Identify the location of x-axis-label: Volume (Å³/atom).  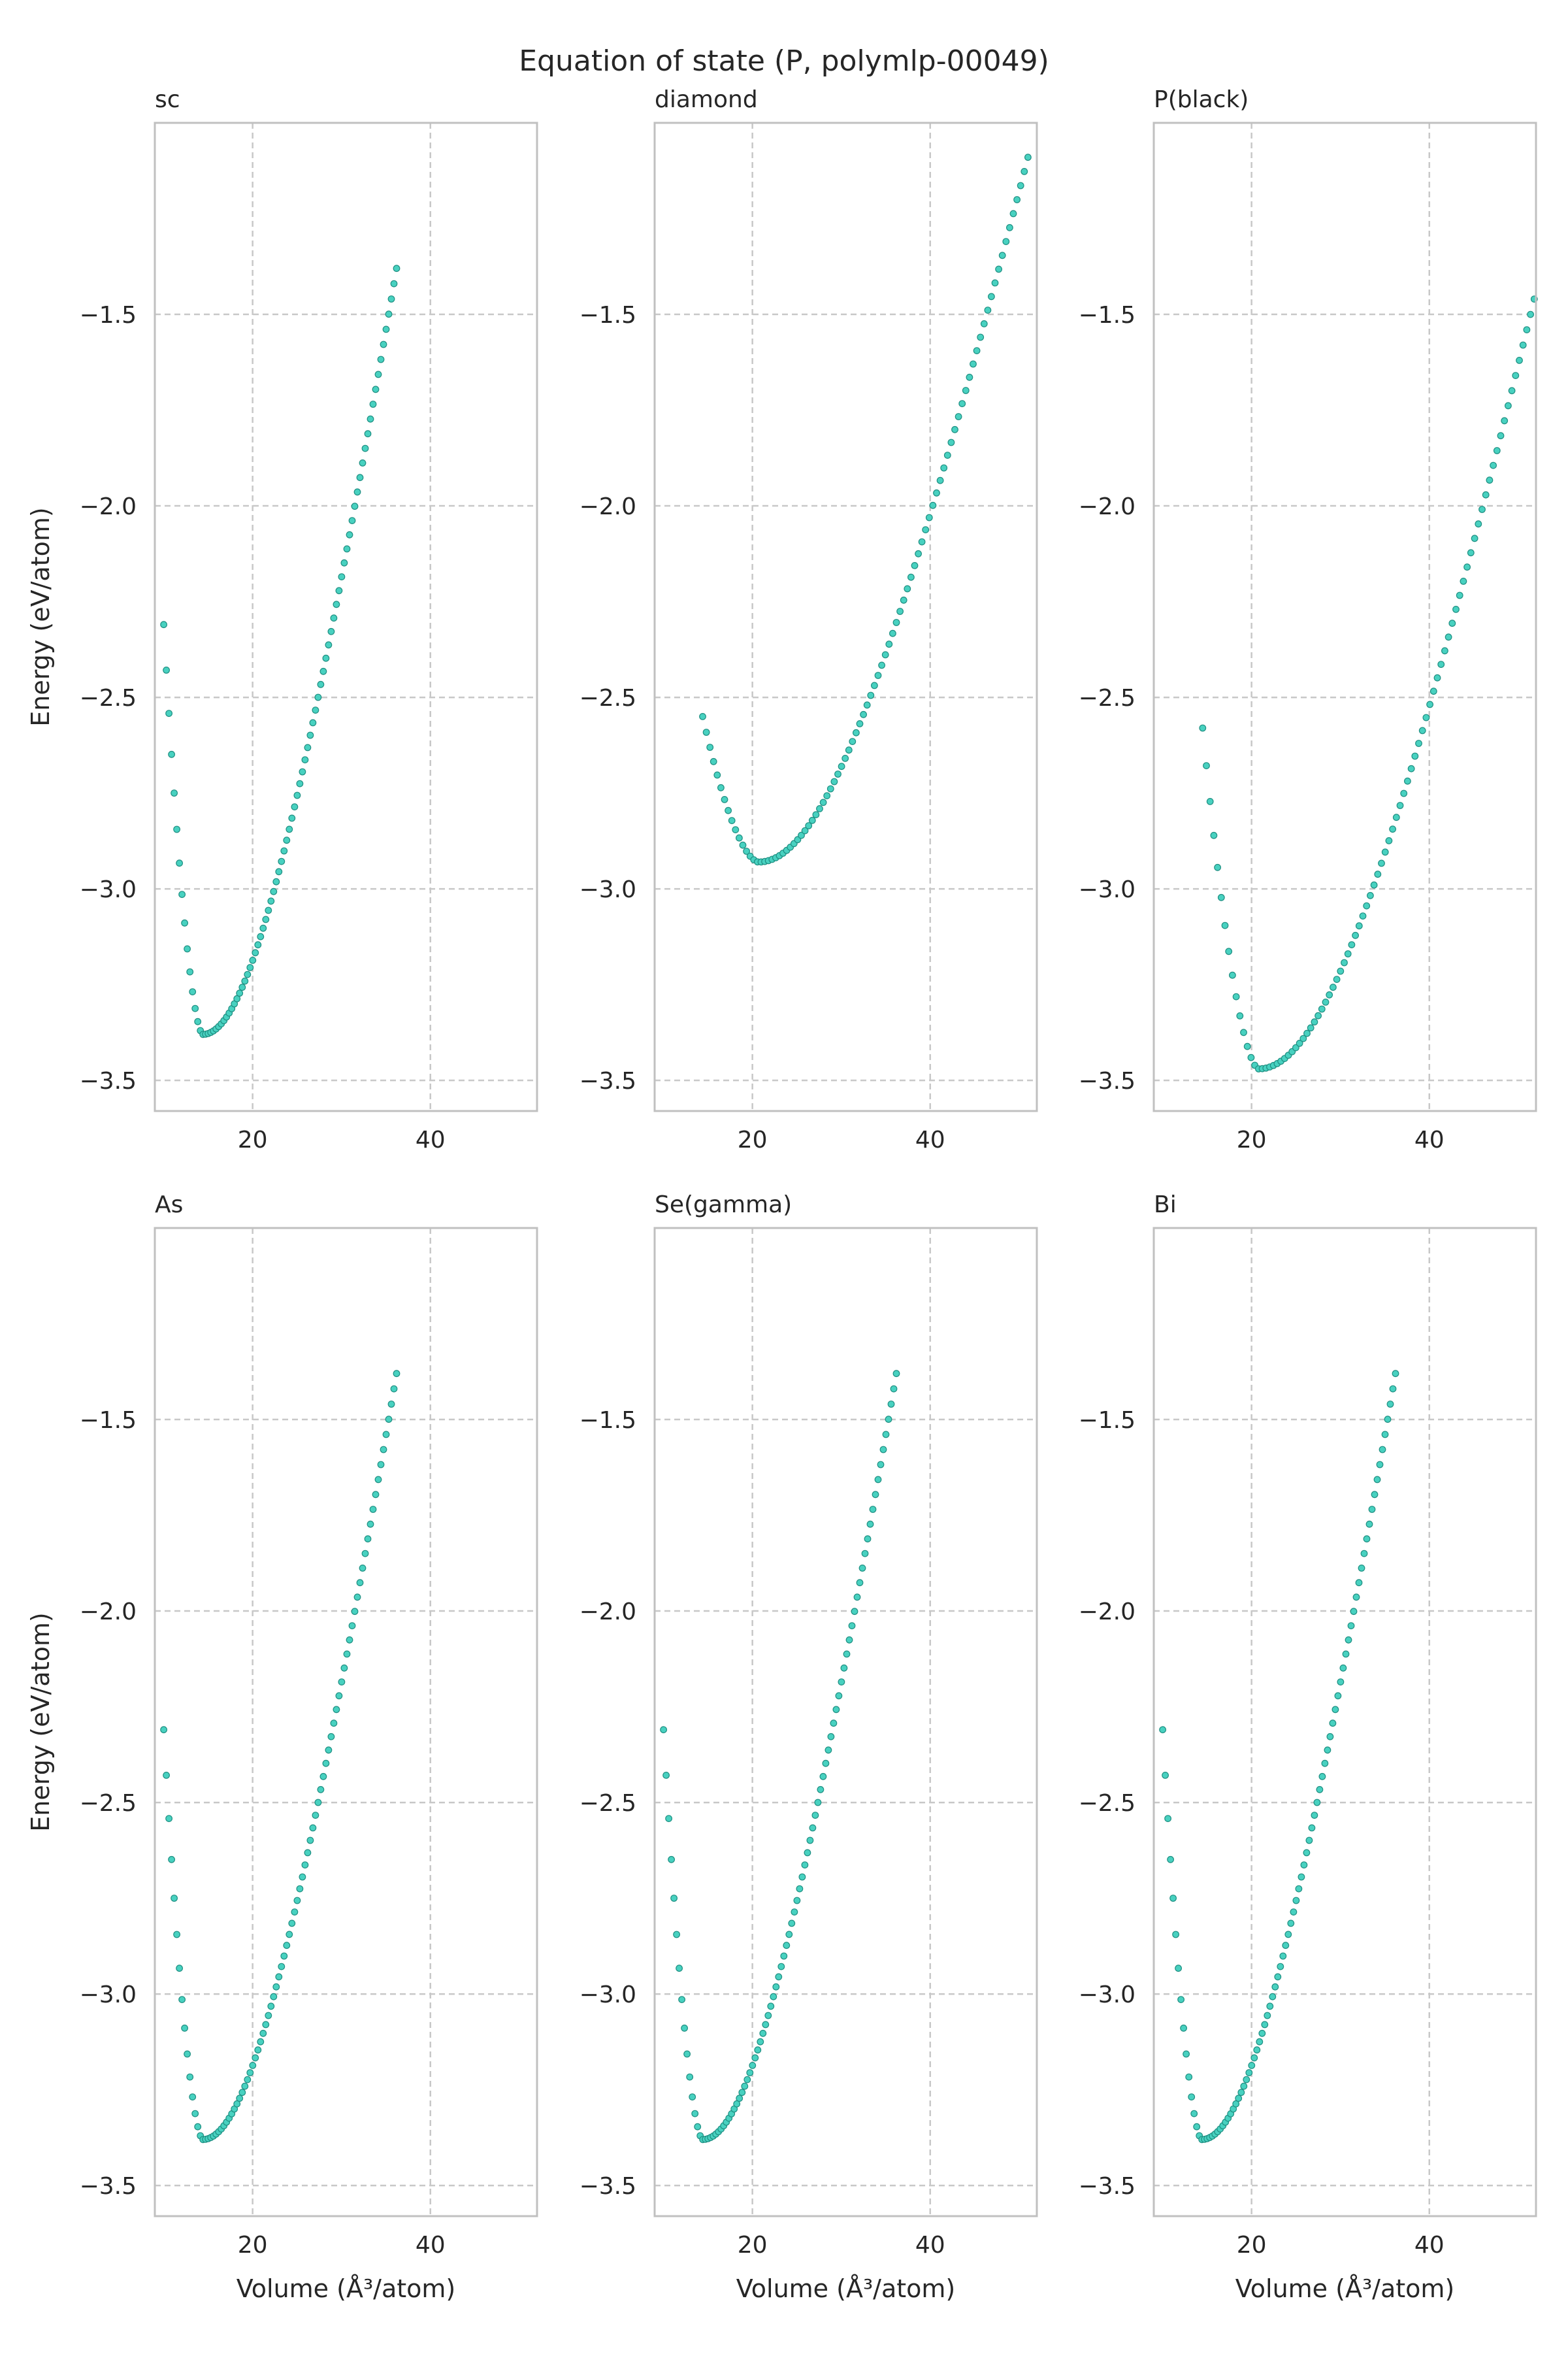
(846, 2288).